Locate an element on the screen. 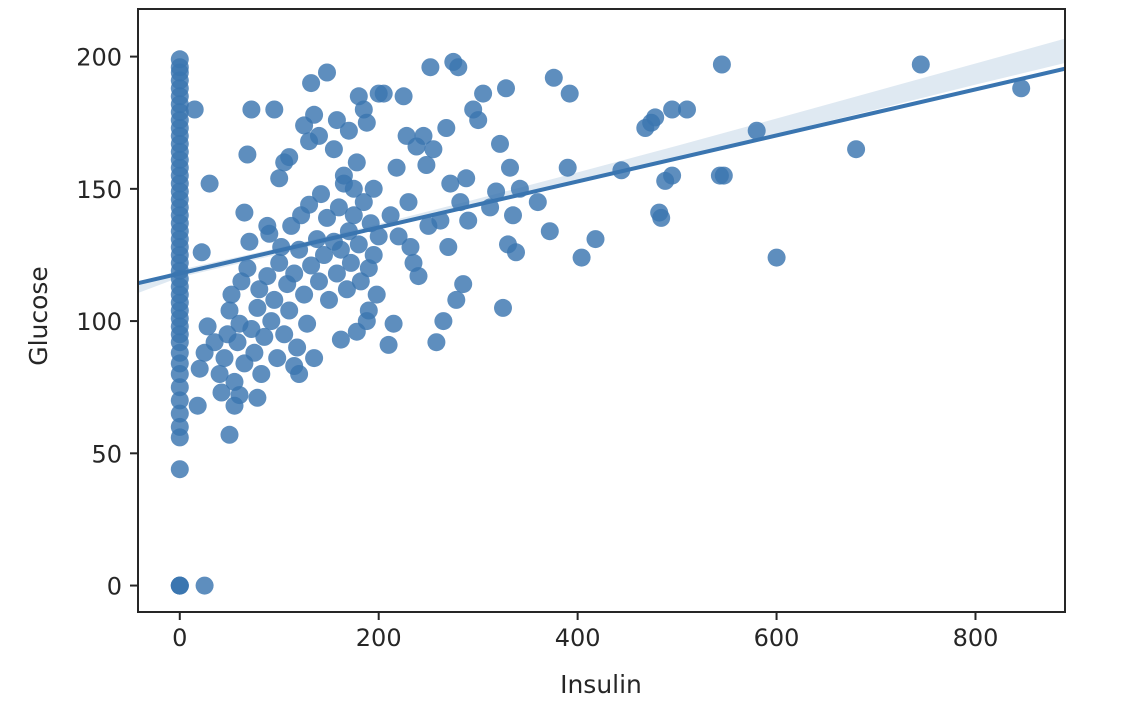  y-axis: 0 50 100 150 200 is located at coordinates (107, 322).